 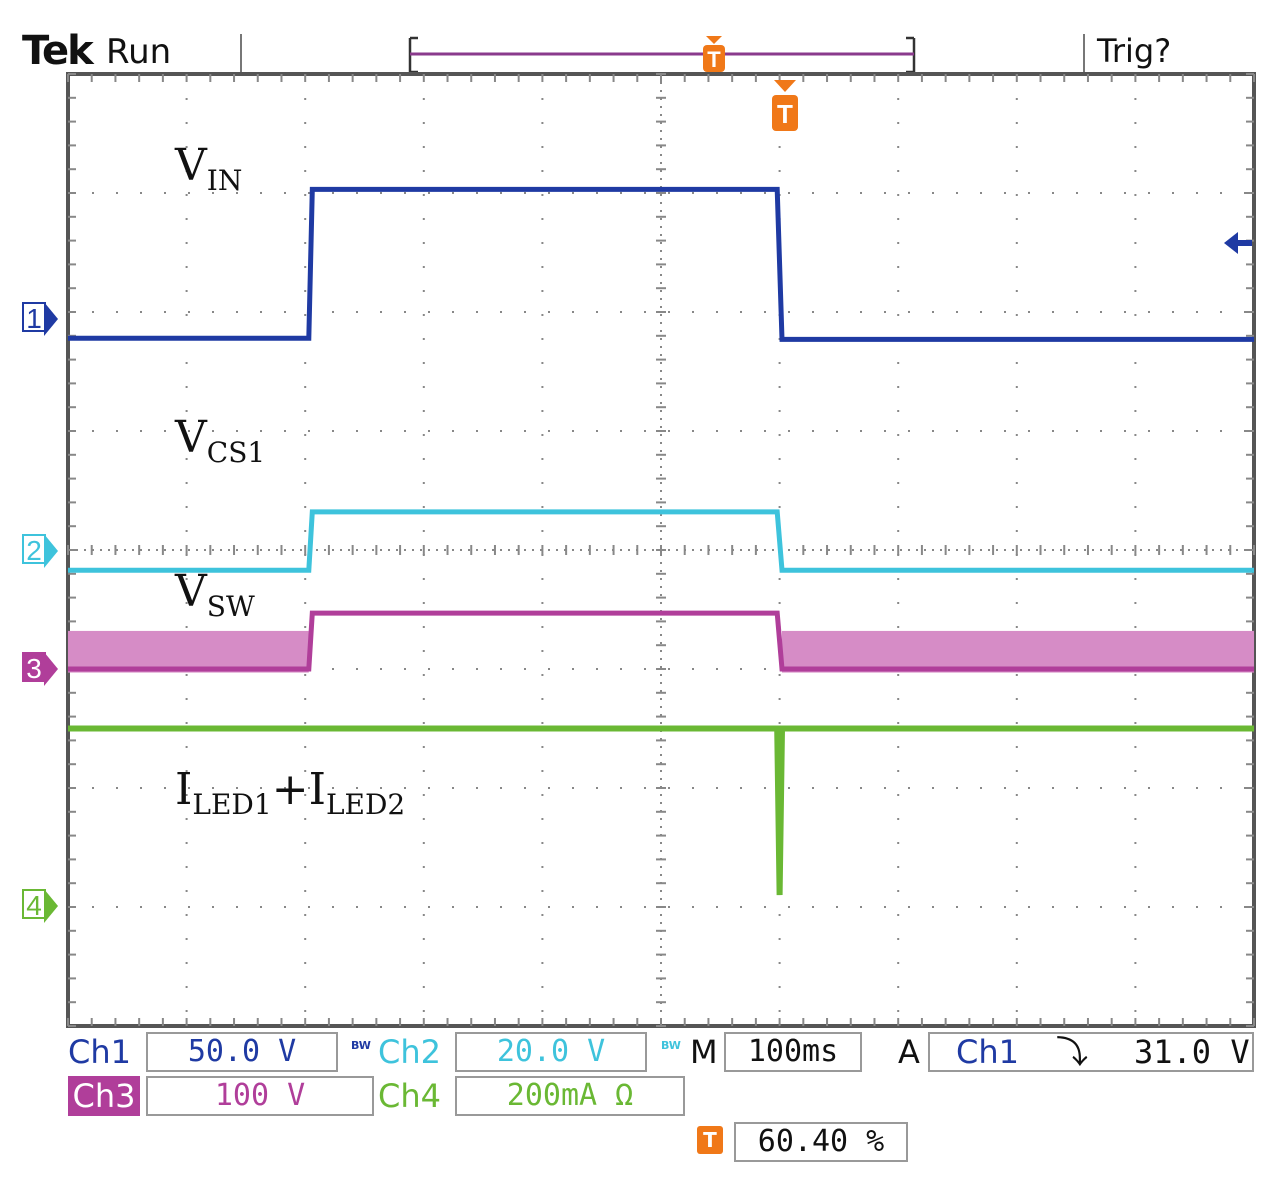 What do you see at coordinates (188, 651) in the screenshot?
I see `vsw-switching-band-left` at bounding box center [188, 651].